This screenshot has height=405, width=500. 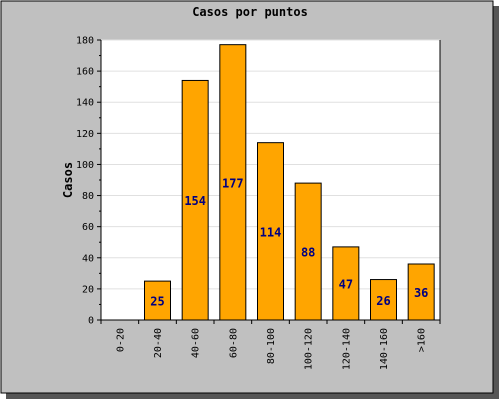 I want to click on y-ticks: 0 20 40 60 80 100 120 140 160 180, so click(x=88, y=181).